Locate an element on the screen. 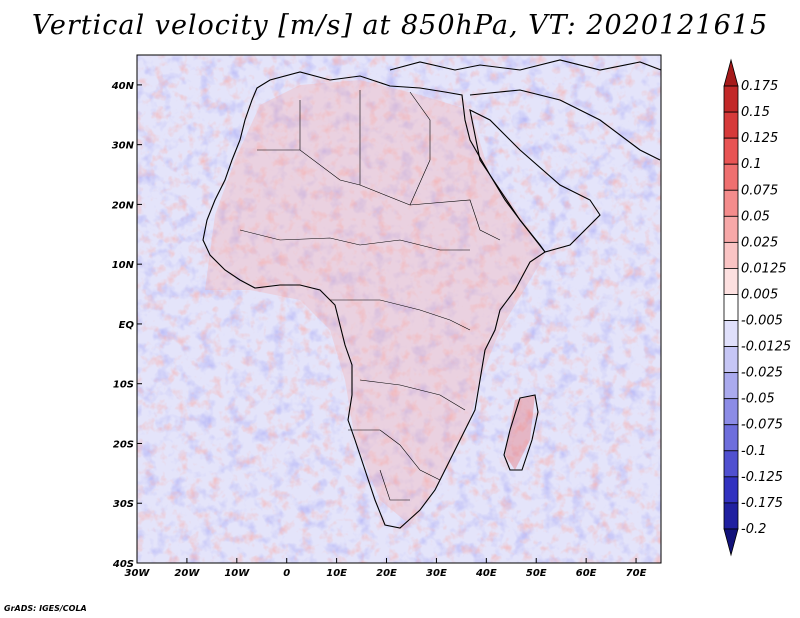 The width and height of the screenshot is (800, 618). colorbar-label: -0.05 is located at coordinates (758, 399).